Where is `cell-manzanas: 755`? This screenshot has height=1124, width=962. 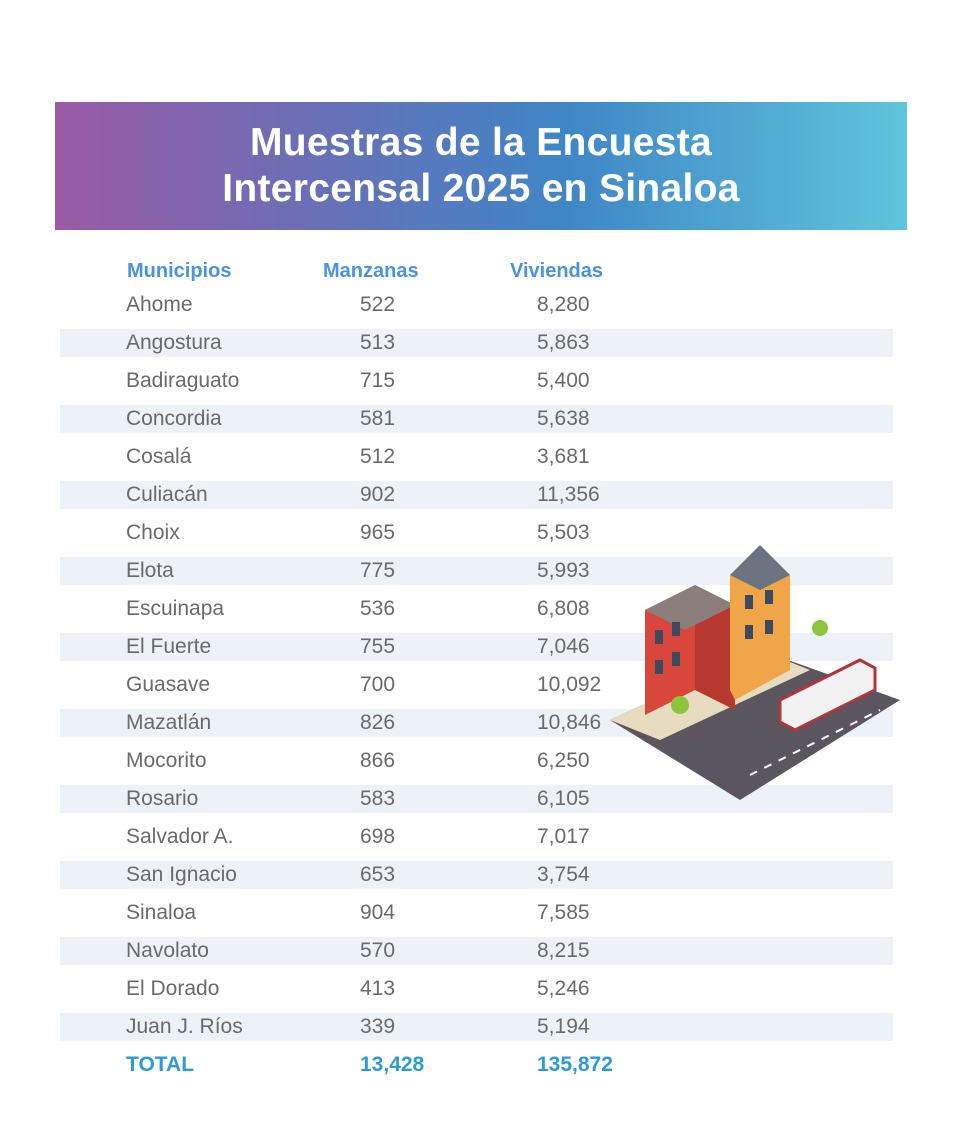 cell-manzanas: 755 is located at coordinates (378, 646).